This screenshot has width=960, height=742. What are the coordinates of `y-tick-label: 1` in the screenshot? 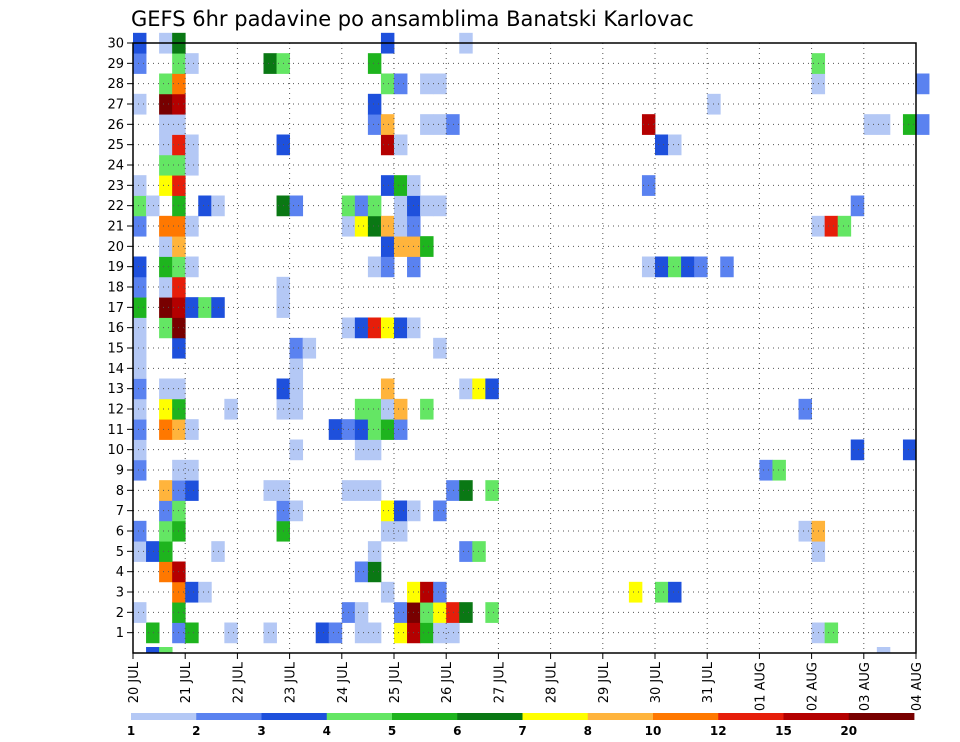 It's located at (120, 633).